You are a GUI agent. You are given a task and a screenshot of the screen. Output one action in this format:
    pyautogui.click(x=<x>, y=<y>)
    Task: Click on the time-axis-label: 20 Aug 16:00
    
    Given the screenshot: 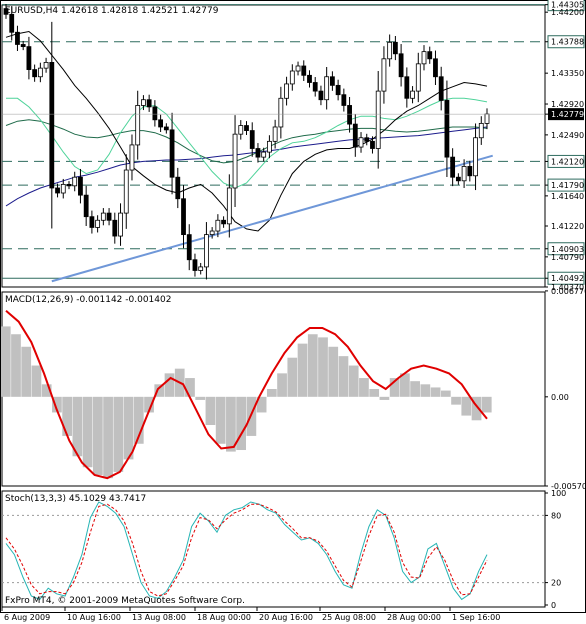 What is the action you would take?
    pyautogui.click(x=286, y=617)
    